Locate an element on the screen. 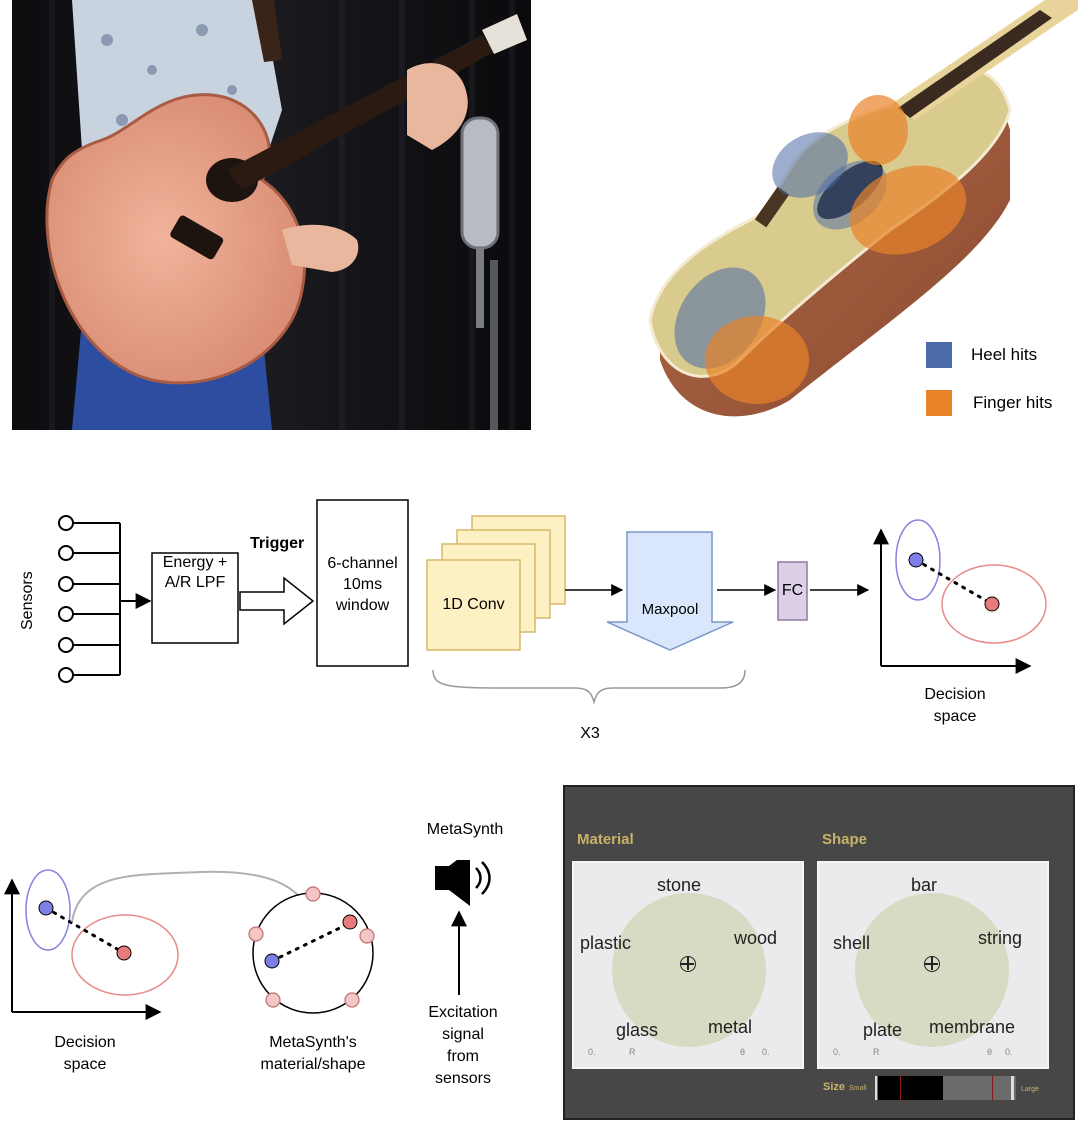 This screenshot has height=1128, width=1078. fc-label: FC is located at coordinates (792, 590).